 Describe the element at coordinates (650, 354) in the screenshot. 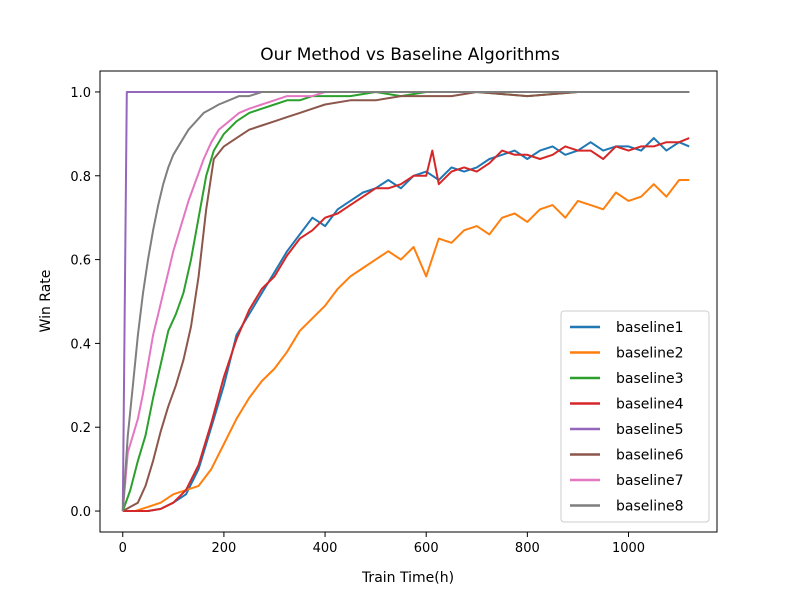

I see `legend-label-baseline2: baseline2` at that location.